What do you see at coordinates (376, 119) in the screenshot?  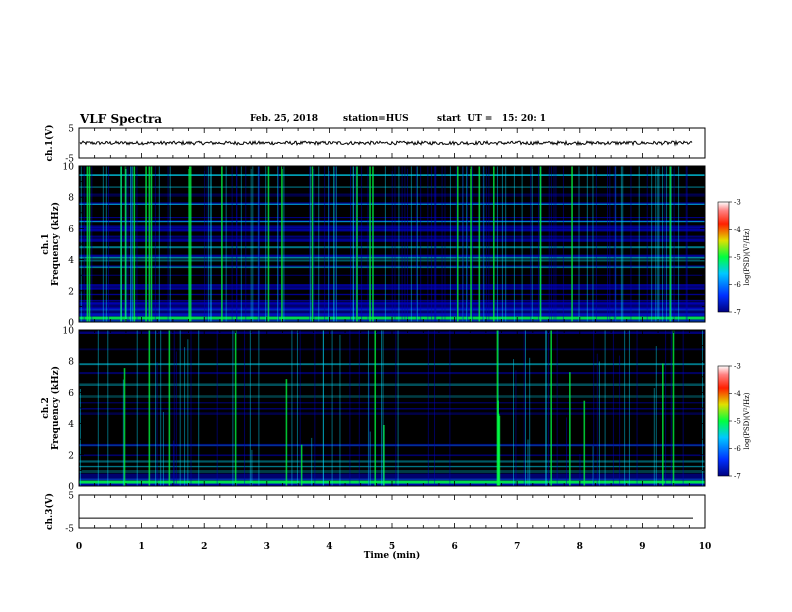 I see `station-label: station=HUS` at bounding box center [376, 119].